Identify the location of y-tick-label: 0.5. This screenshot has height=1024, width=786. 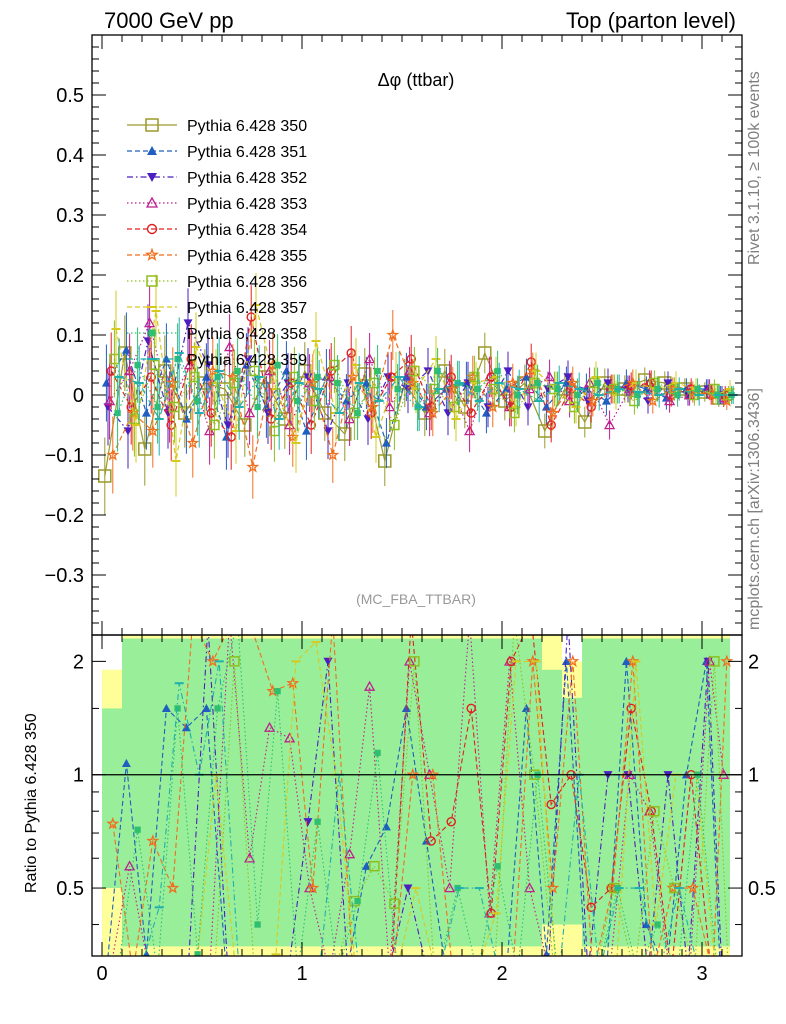
(70, 96).